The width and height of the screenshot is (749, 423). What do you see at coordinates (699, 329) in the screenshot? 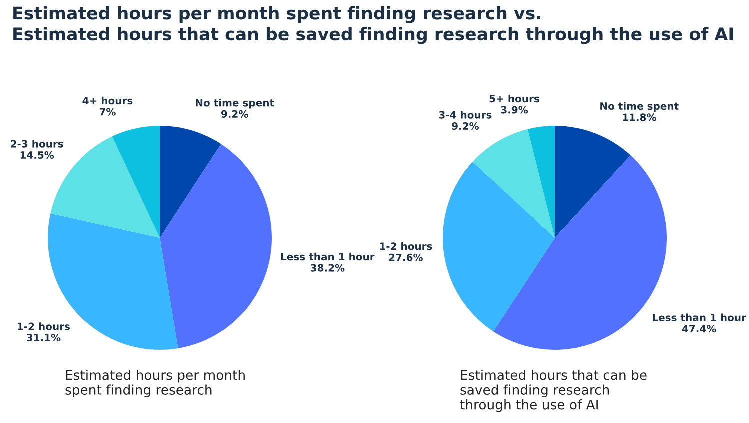
I see `data-label: 47.4%` at bounding box center [699, 329].